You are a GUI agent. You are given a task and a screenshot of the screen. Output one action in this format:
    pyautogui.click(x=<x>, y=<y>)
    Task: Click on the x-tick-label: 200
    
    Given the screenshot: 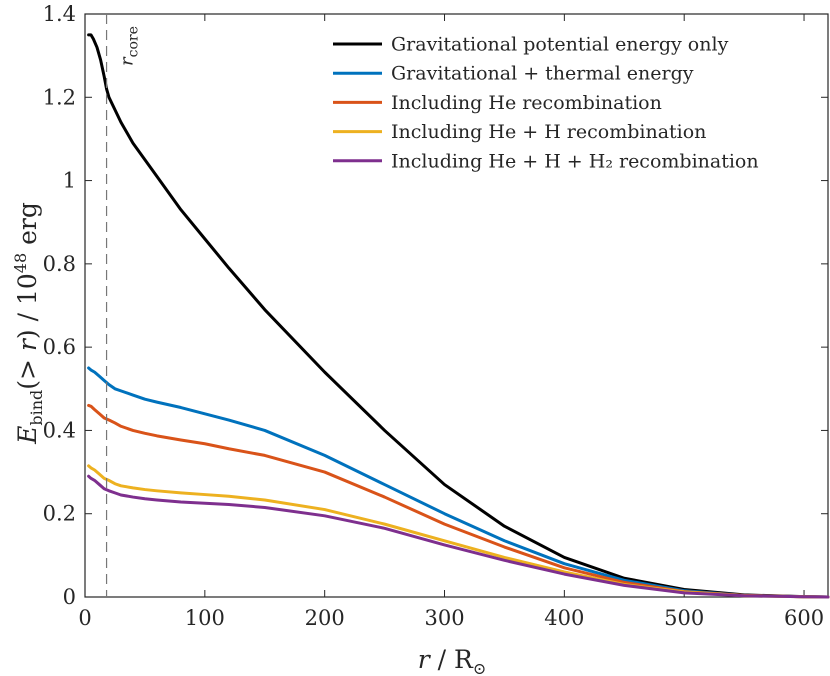 What is the action you would take?
    pyautogui.click(x=325, y=618)
    